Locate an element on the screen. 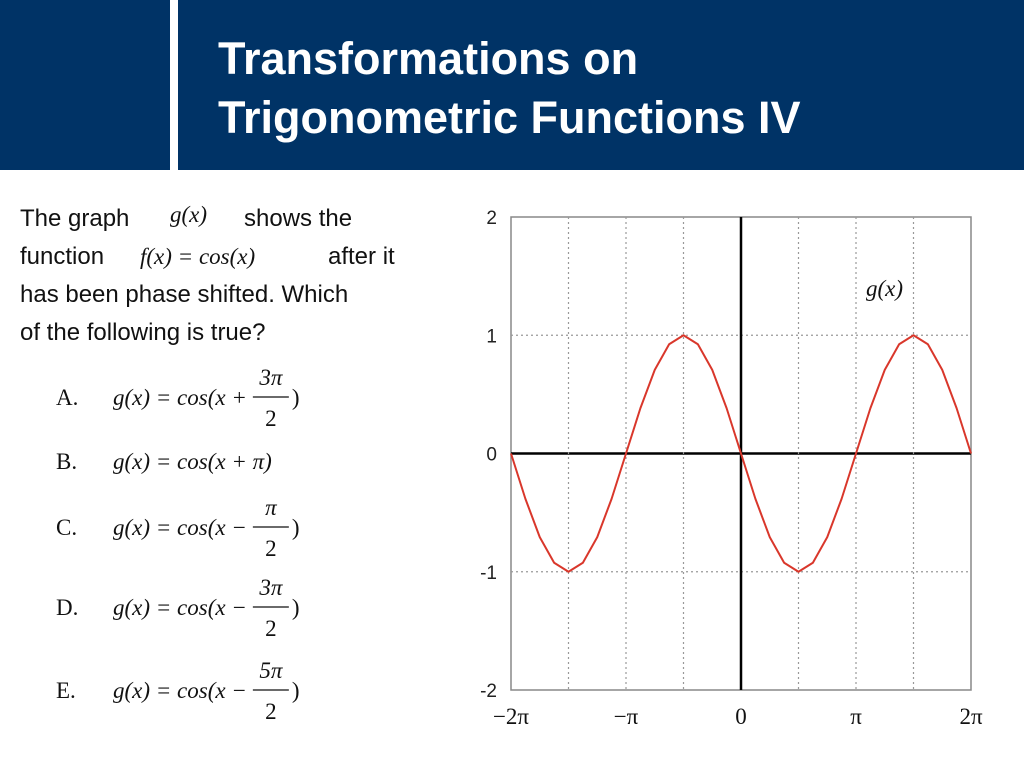  y-tick-label: -2 is located at coordinates (488, 691).